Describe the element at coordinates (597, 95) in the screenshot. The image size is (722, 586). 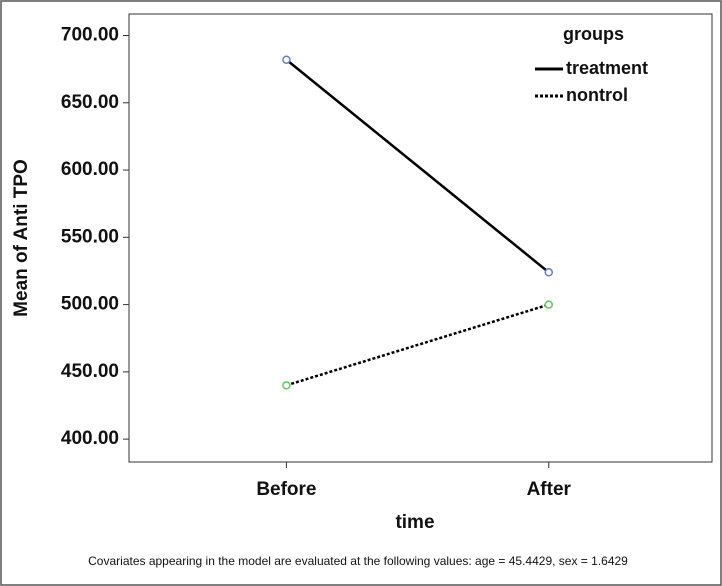
I see `legend-label: nontrol` at that location.